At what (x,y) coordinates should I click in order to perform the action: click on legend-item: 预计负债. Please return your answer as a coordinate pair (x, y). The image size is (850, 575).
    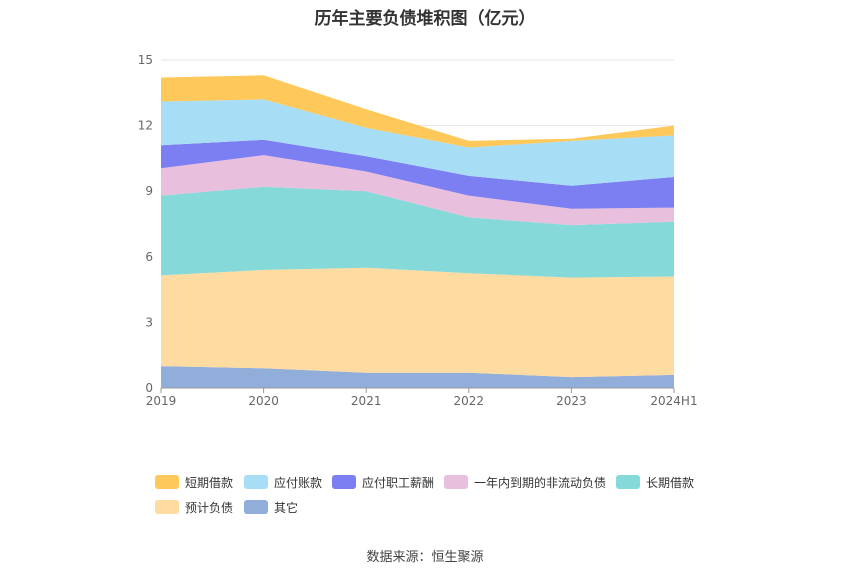
    Looking at the image, I should click on (194, 507).